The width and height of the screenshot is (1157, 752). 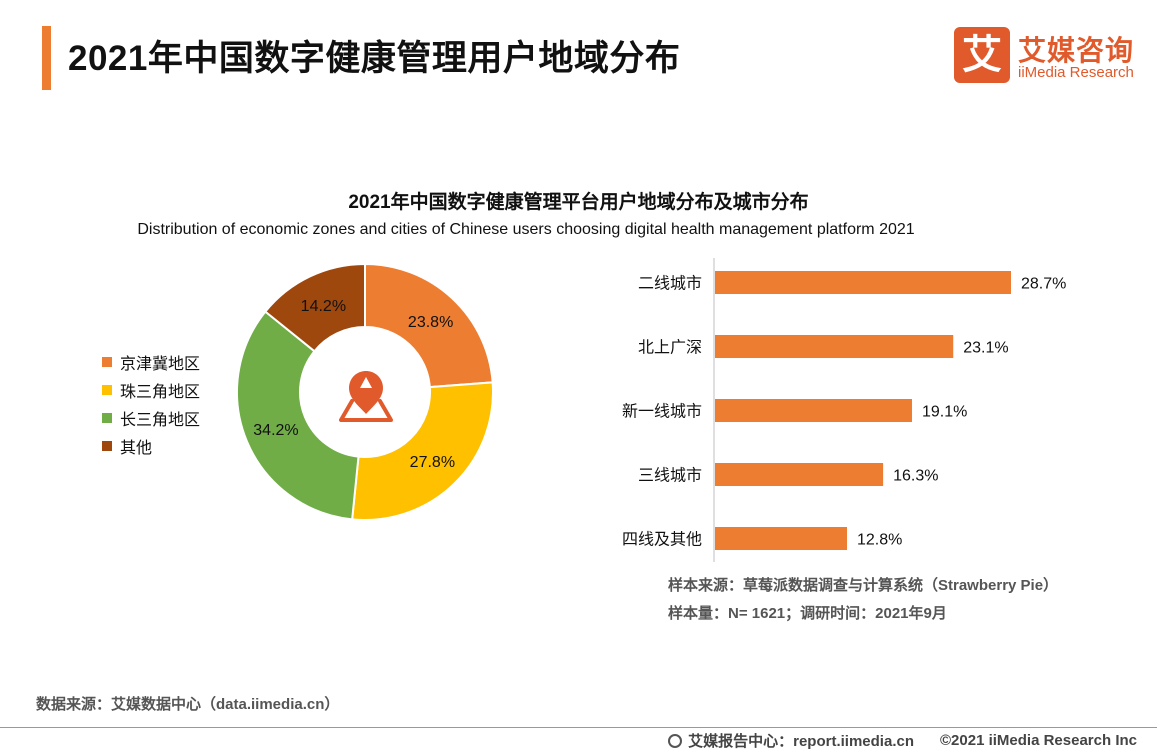 What do you see at coordinates (670, 348) in the screenshot?
I see `bar-category-label: 北上广深` at bounding box center [670, 348].